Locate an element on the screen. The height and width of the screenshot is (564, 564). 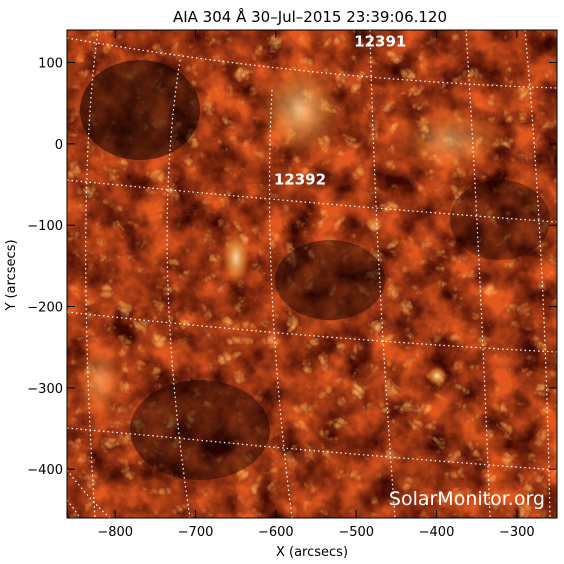
active-region-labels: 12391 12392 is located at coordinates (340, 110).